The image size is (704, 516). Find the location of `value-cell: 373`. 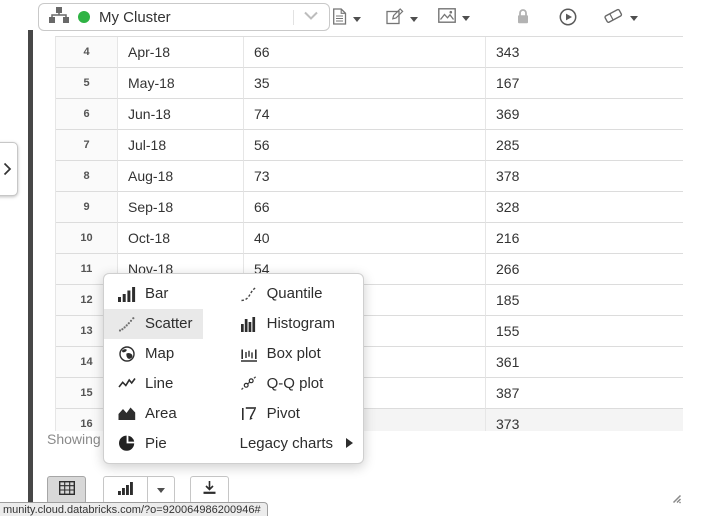

value-cell: 373 is located at coordinates (584, 420).